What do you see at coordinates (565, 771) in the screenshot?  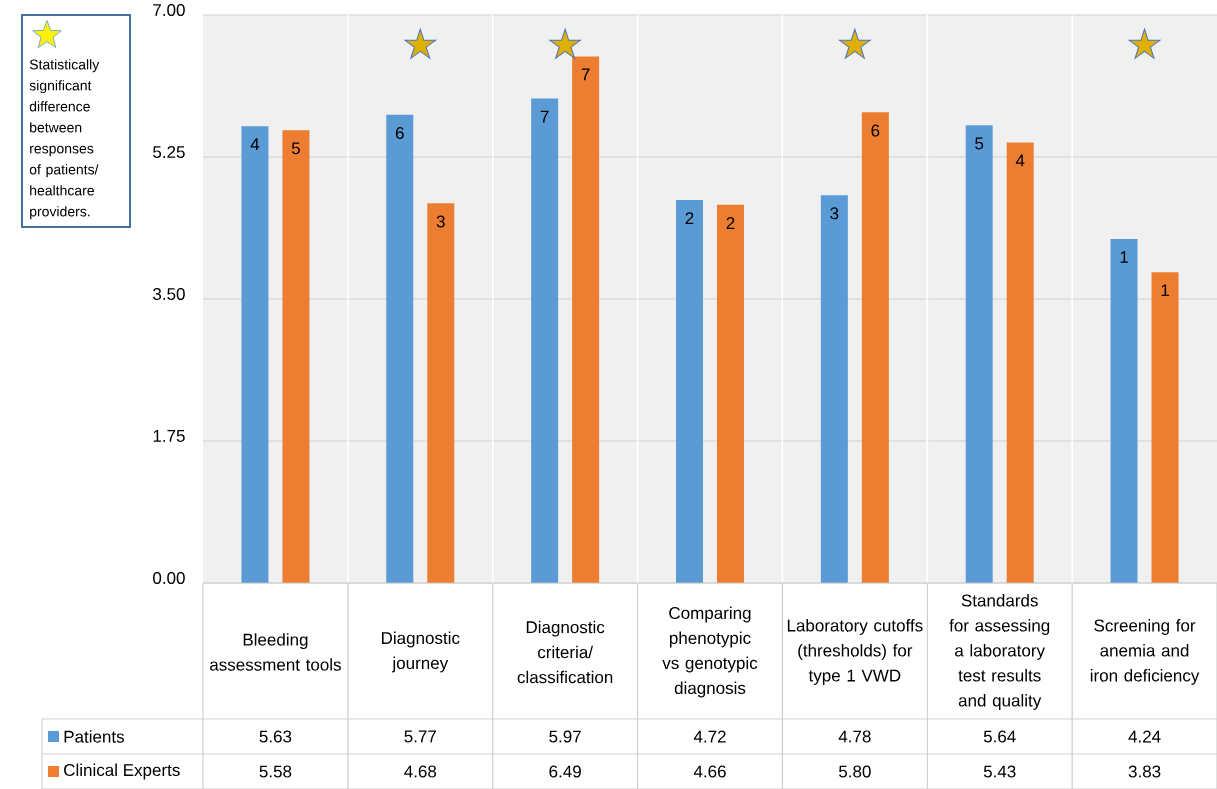 I see `data-label: 6.49` at bounding box center [565, 771].